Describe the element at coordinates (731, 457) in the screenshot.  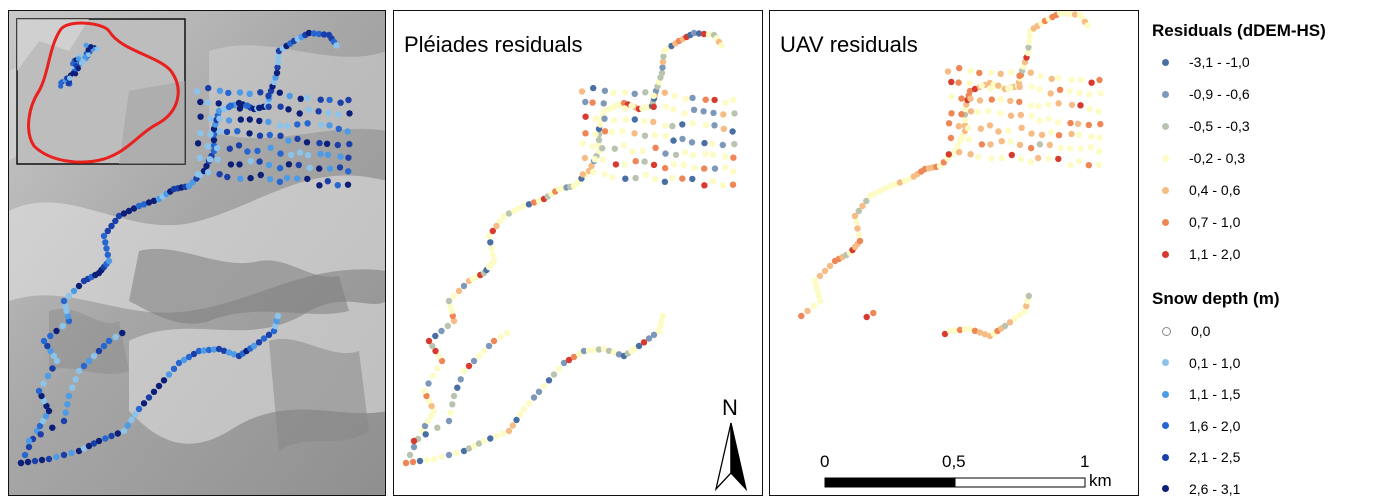
I see `north-arrow` at that location.